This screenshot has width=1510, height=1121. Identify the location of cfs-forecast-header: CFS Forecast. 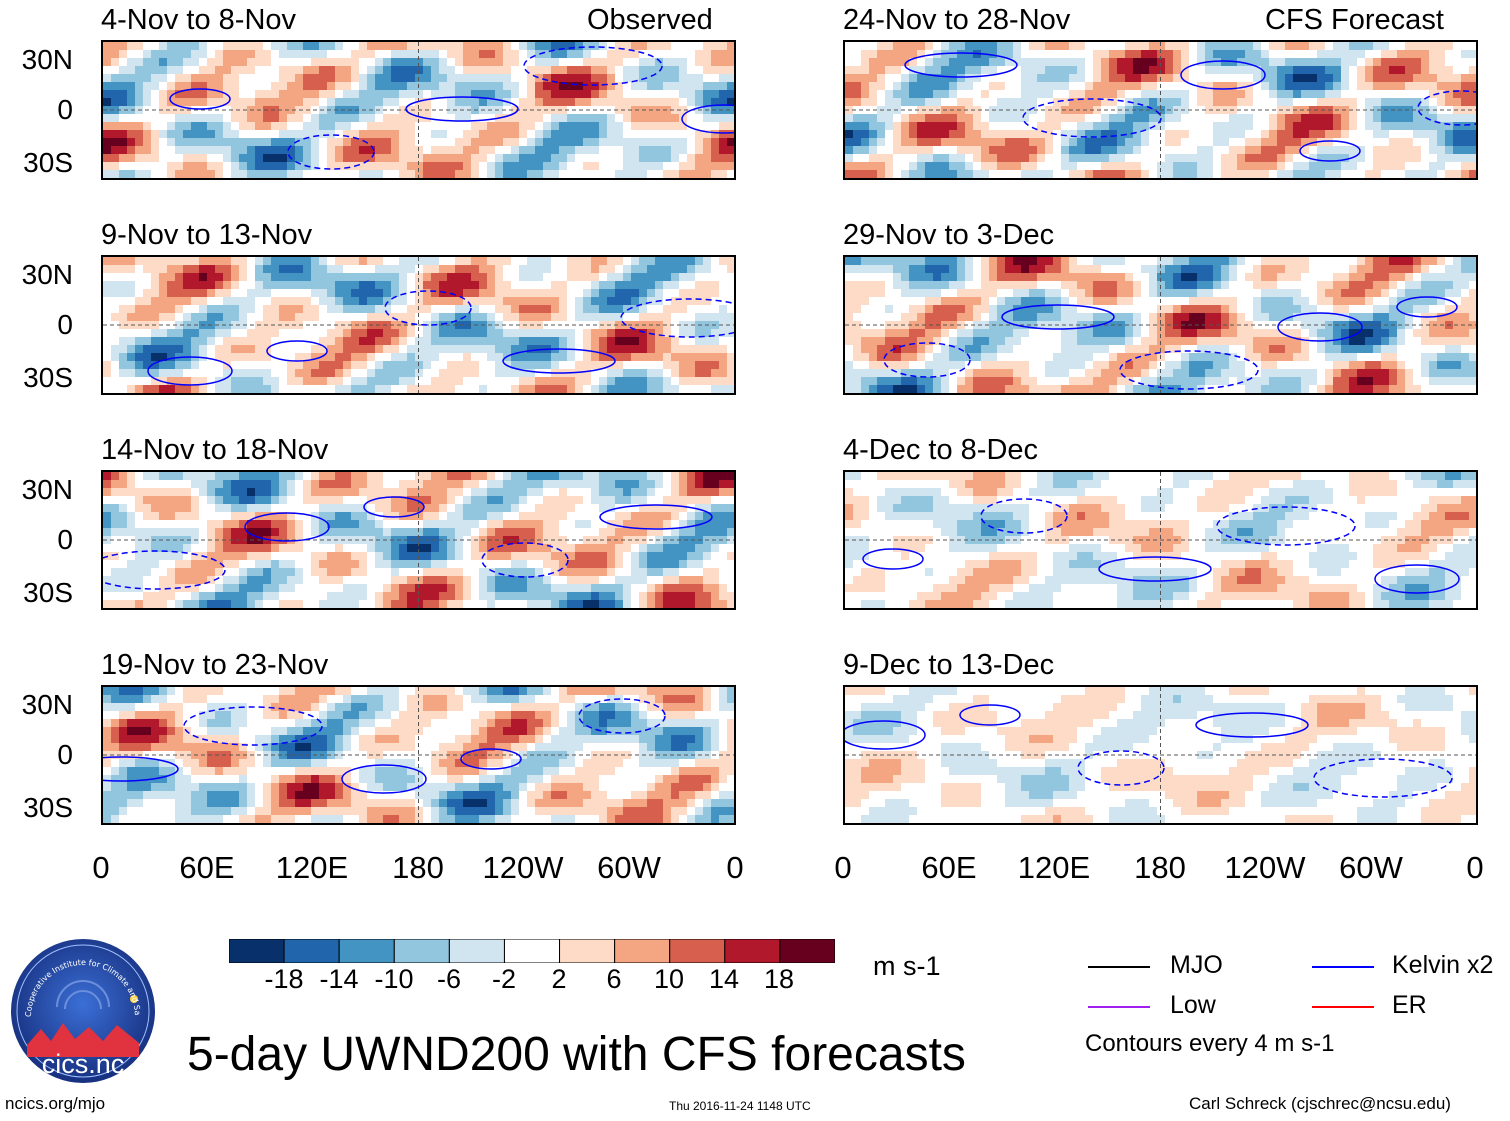
(1354, 20).